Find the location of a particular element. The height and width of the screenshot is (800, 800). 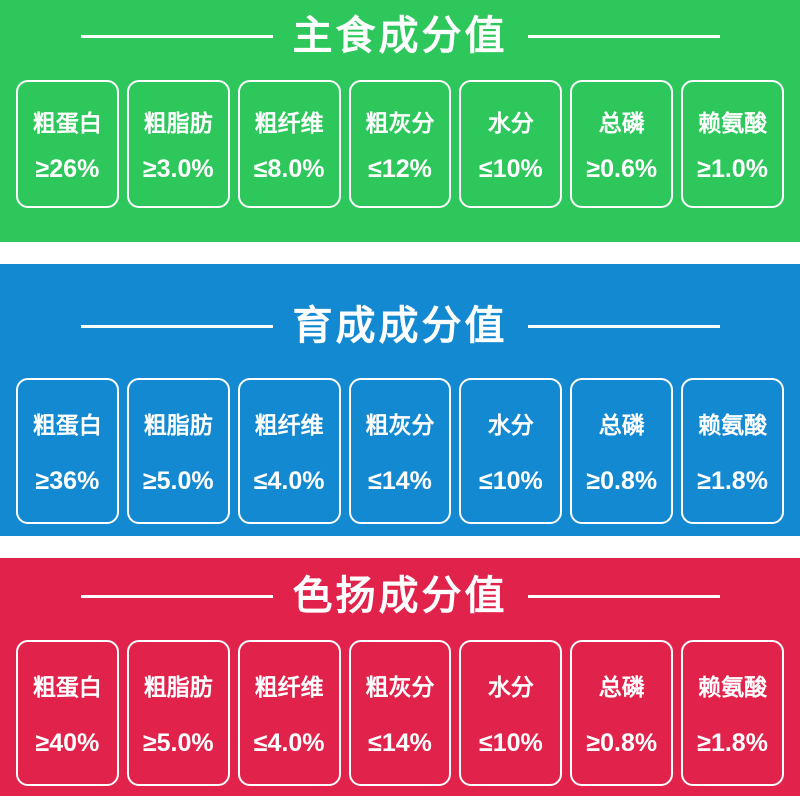

nutrient-cell: 粗蛋白 ≥40% is located at coordinates (67, 713).